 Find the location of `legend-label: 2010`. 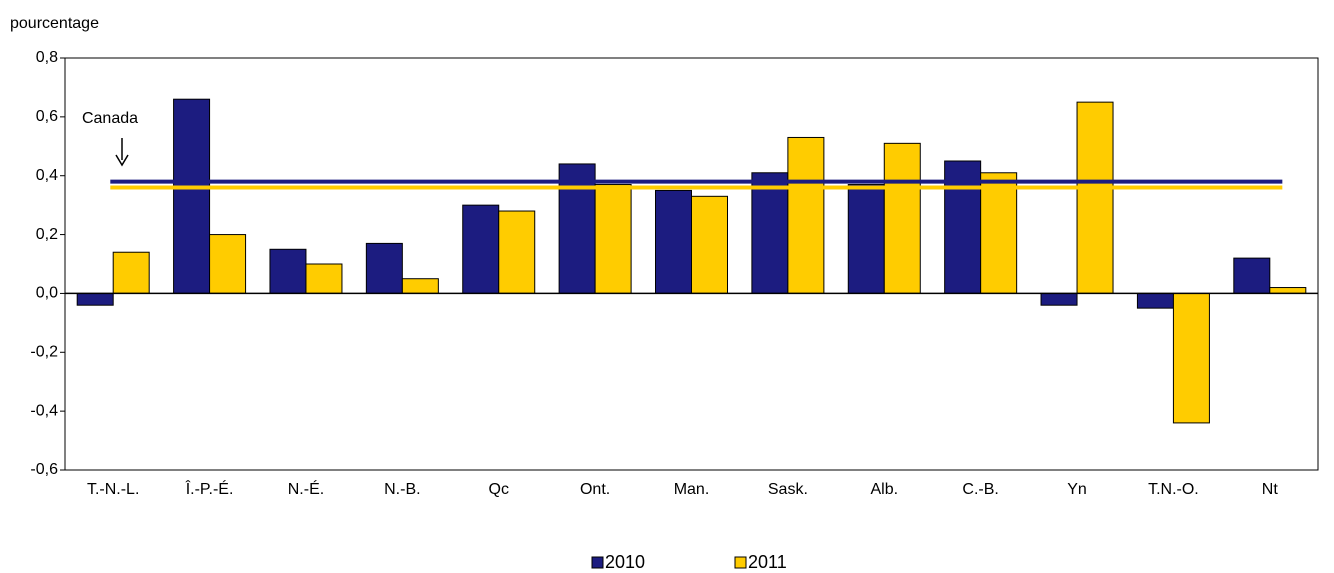

legend-label: 2010 is located at coordinates (625, 562).